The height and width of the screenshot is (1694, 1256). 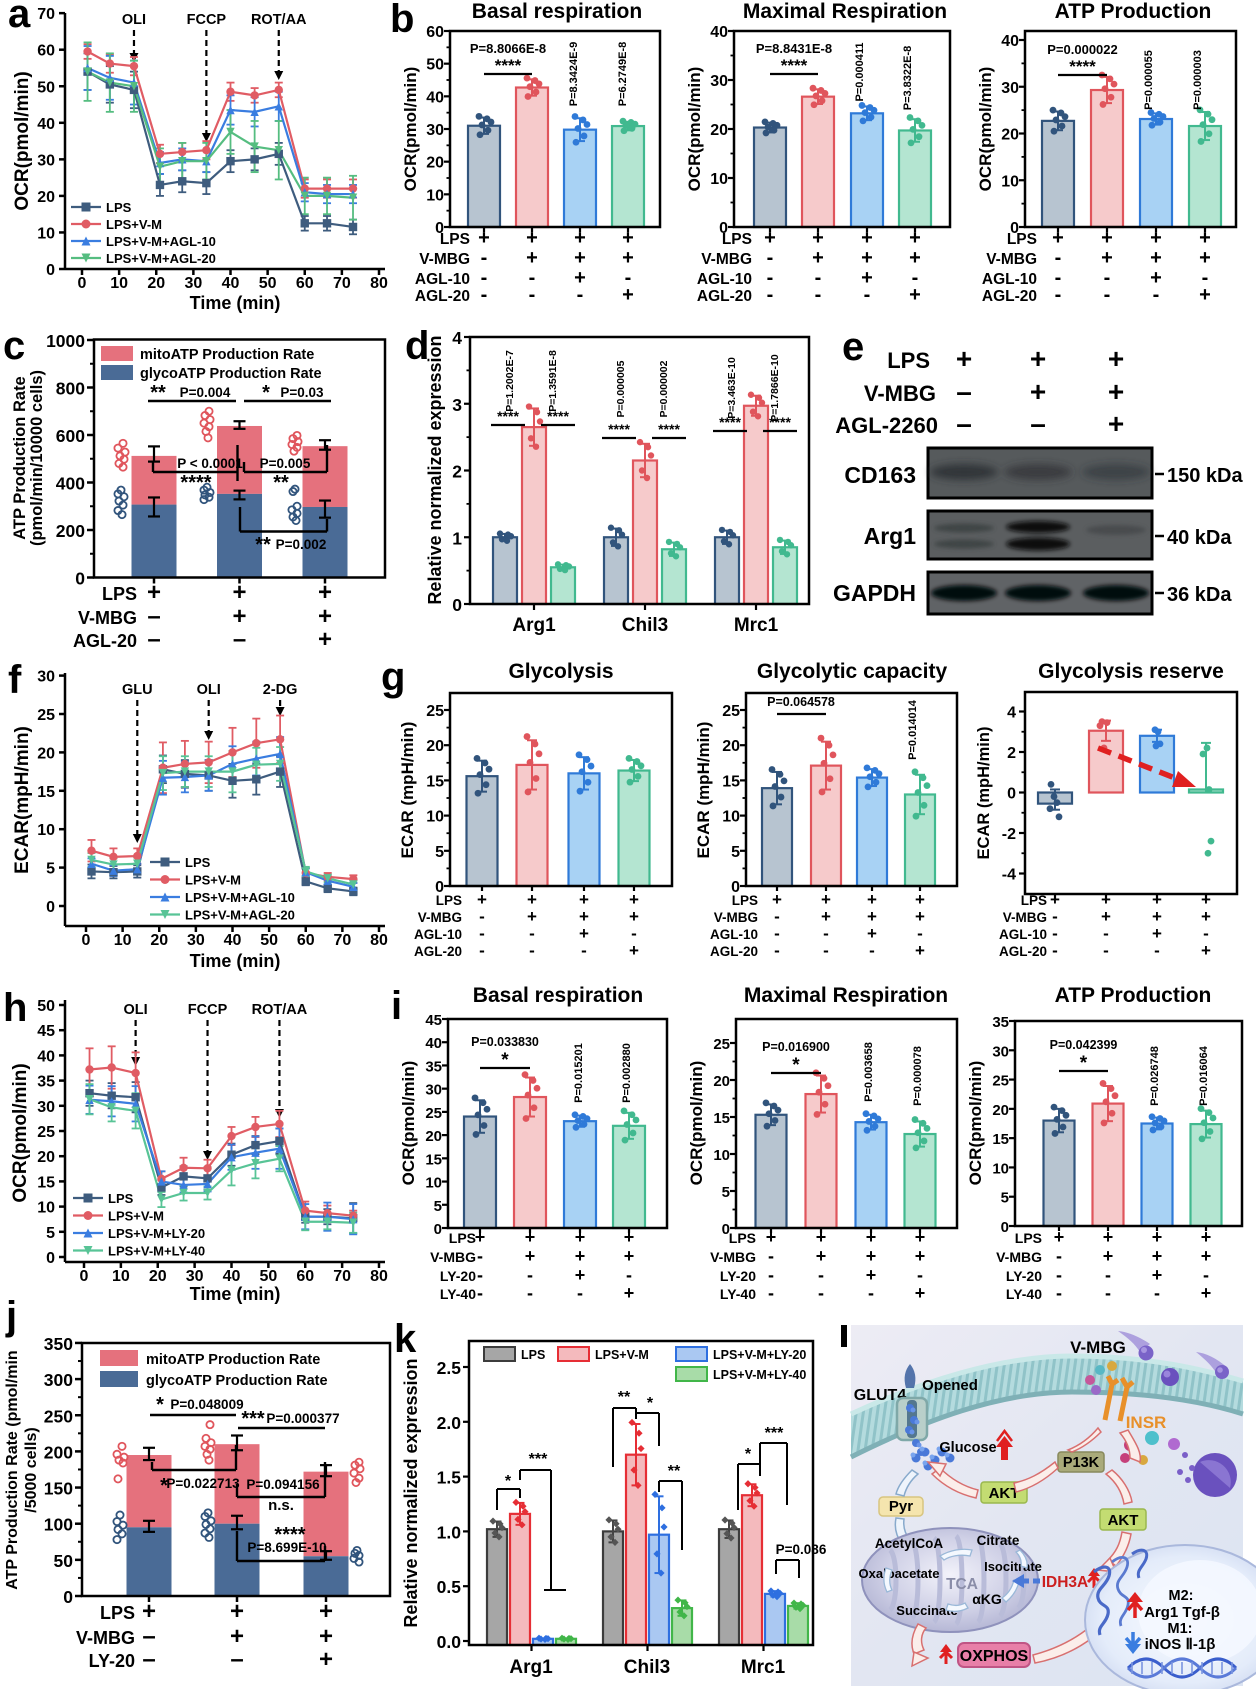 What do you see at coordinates (438, 951) in the screenshot?
I see `svg-text: AGL-20` at bounding box center [438, 951].